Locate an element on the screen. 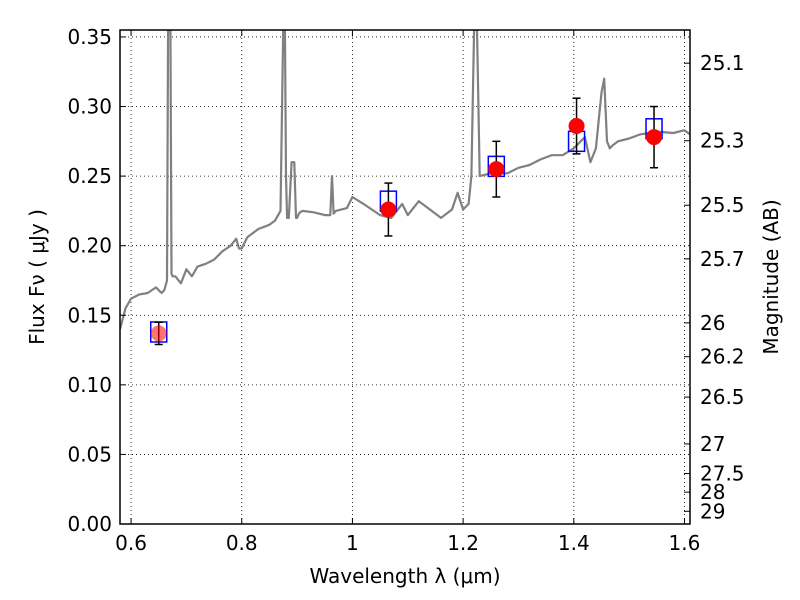 The height and width of the screenshot is (600, 800). y2-tick-label: 26.5 is located at coordinates (722, 397).